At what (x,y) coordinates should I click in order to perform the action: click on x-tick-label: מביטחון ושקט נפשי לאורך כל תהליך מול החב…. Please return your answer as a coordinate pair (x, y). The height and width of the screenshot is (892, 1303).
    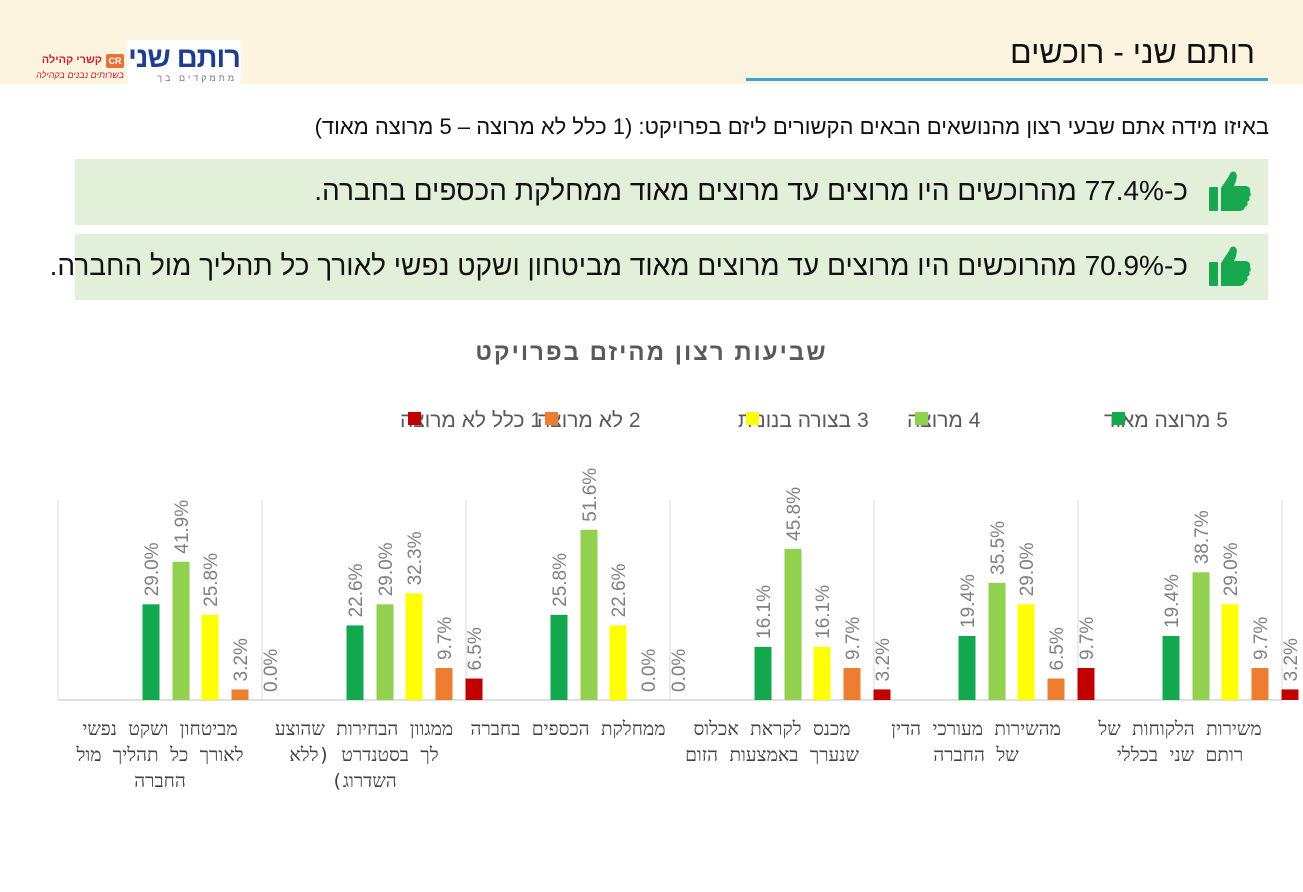
    Looking at the image, I should click on (160, 755).